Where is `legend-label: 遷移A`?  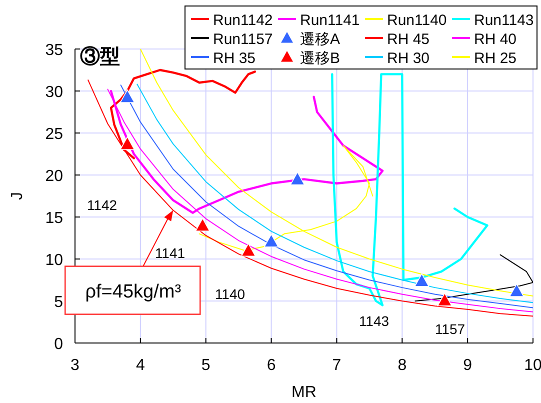 legend-label: 遷移A is located at coordinates (320, 39).